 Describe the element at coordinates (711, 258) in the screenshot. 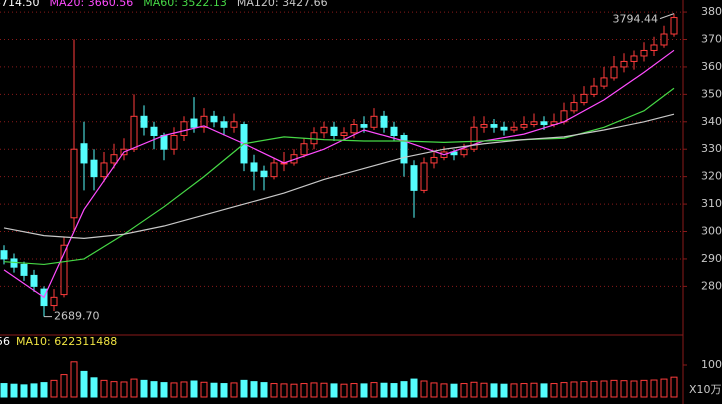

I see `y-tick-label: 2900` at that location.